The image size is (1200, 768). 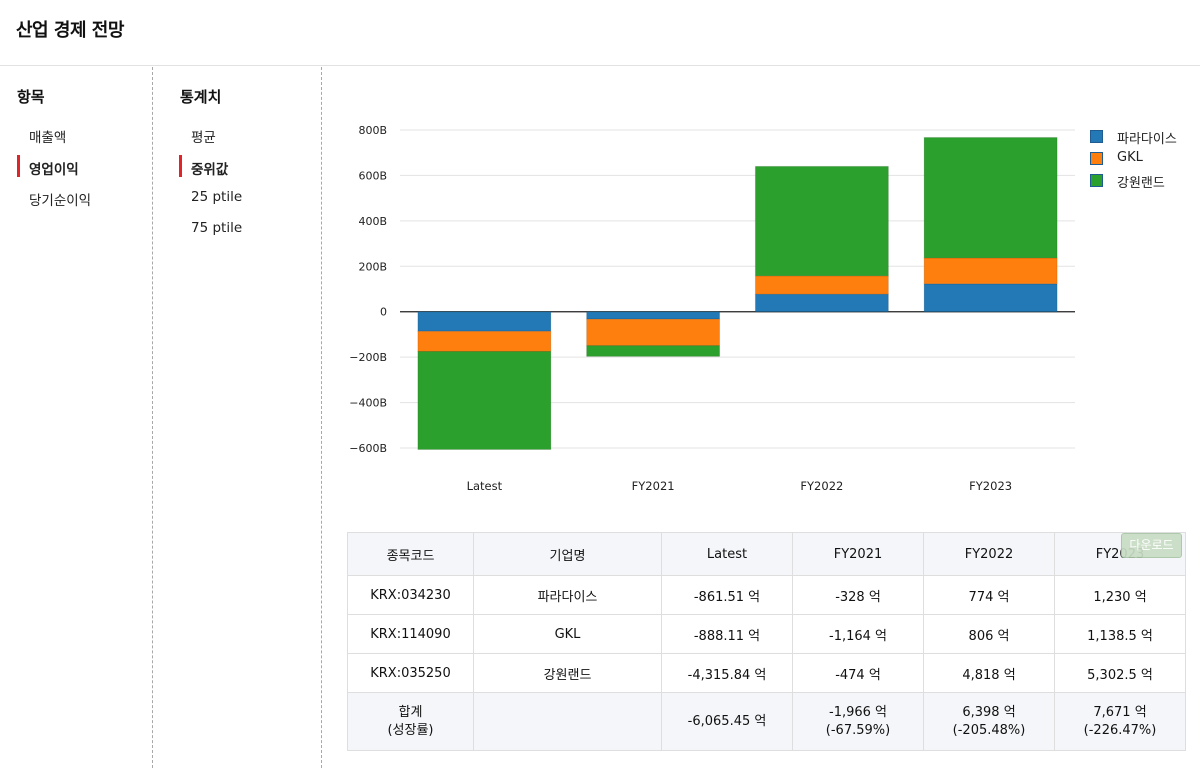 What do you see at coordinates (858, 554) in the screenshot?
I see `col-header-fy2021: FY2021` at bounding box center [858, 554].